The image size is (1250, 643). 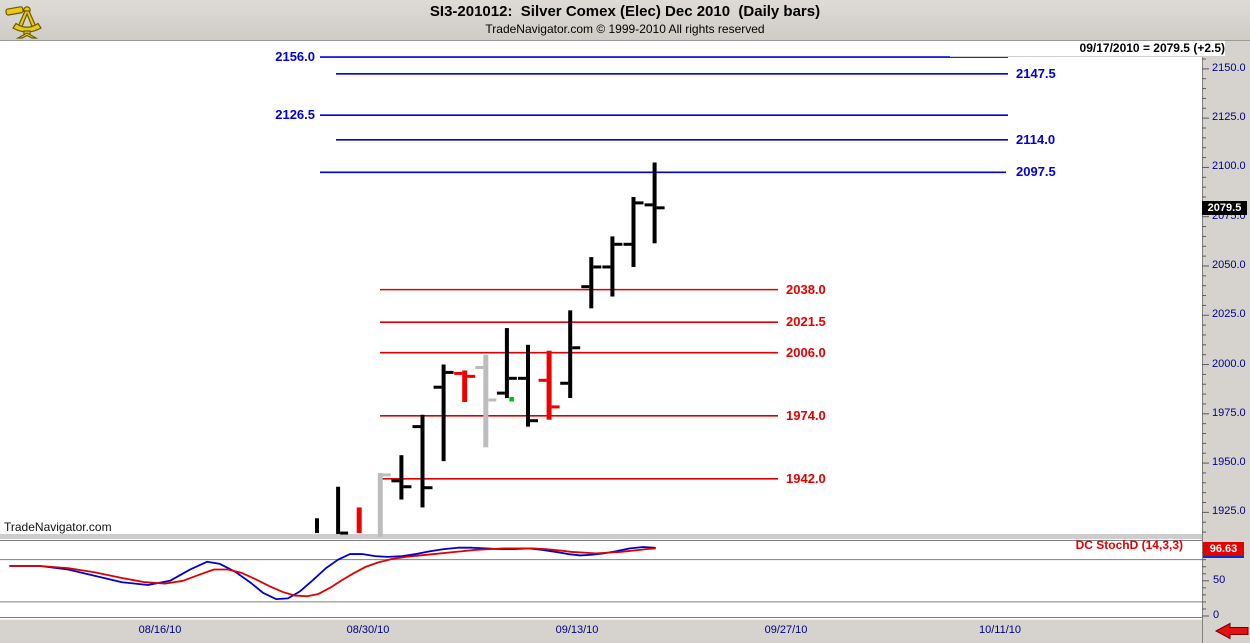 I want to click on price-tick-label: 2125.0, so click(x=1229, y=117).